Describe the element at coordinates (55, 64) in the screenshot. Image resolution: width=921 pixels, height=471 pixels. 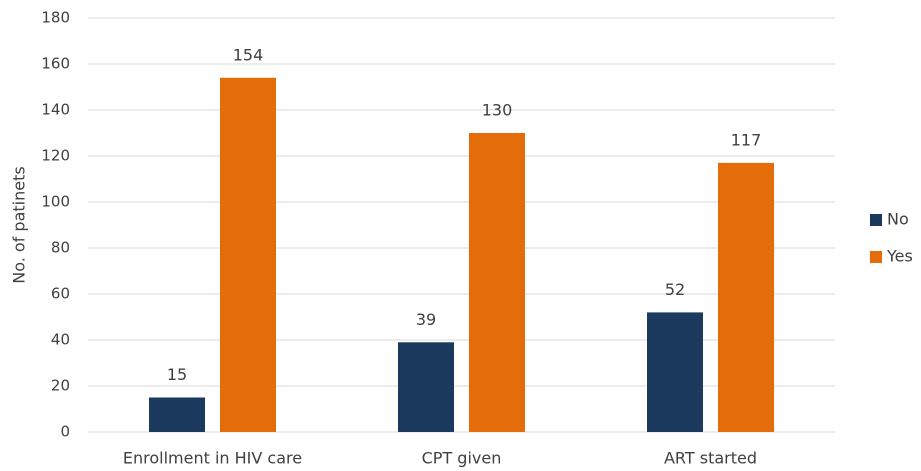
I see `y-tick-label: 160` at that location.